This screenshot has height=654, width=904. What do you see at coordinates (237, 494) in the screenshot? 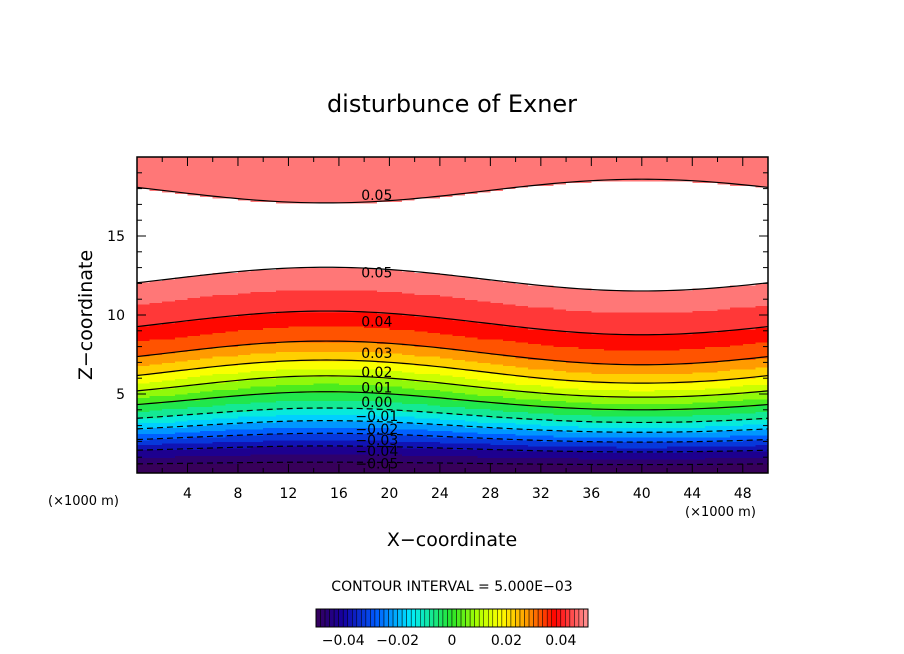
I see `x-tick-label: 8` at bounding box center [237, 494].